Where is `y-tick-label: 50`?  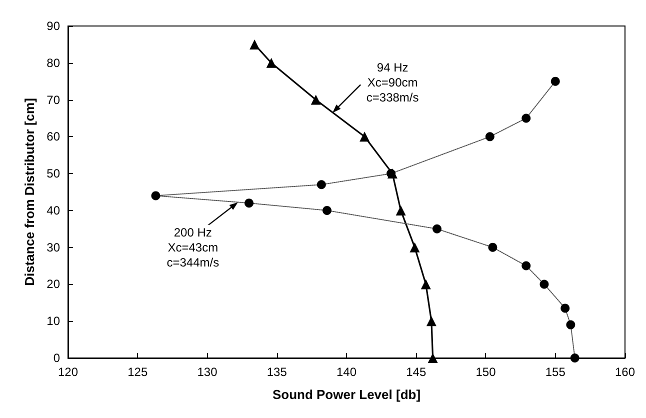 y-tick-label: 50 is located at coordinates (53, 173).